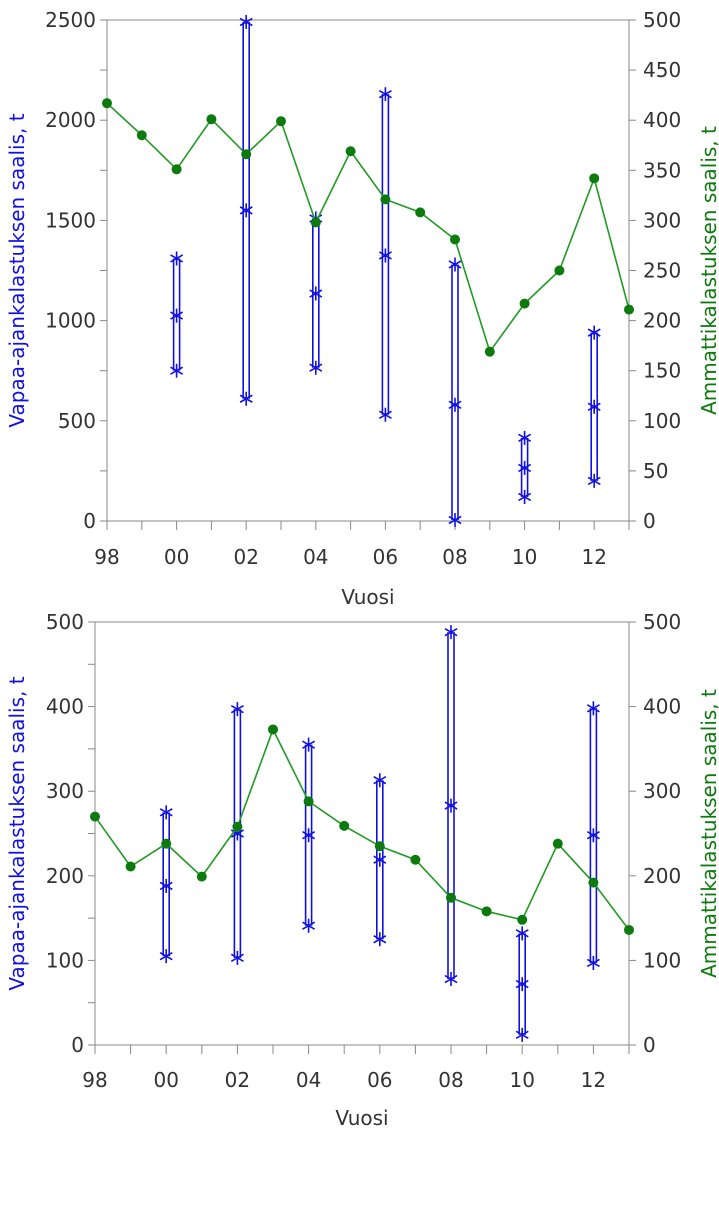 The width and height of the screenshot is (719, 1207). Describe the element at coordinates (655, 471) in the screenshot. I see `y-right-tick-label: 50` at that location.